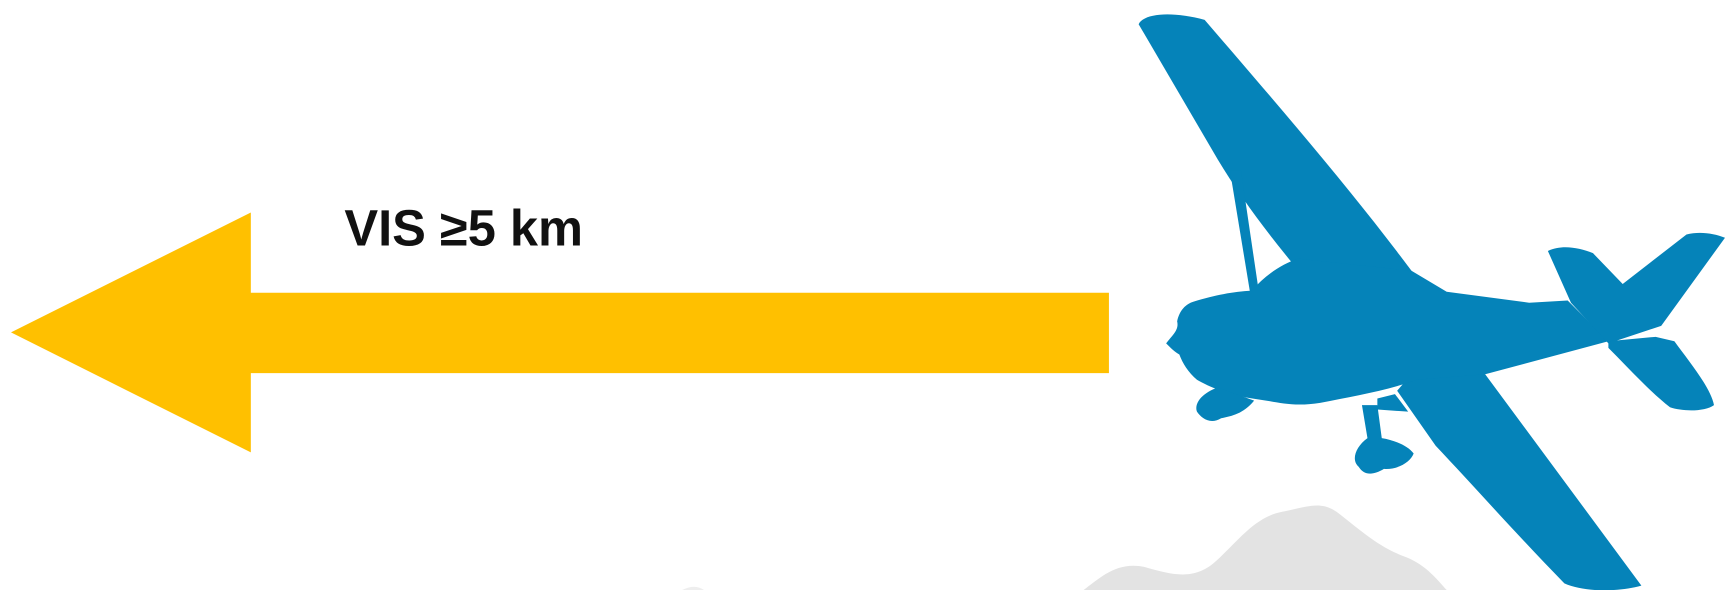 Image resolution: width=1725 pixels, height=590 pixels. Describe the element at coordinates (463, 227) in the screenshot. I see `visibility-label: VIS ≥5 km` at that location.